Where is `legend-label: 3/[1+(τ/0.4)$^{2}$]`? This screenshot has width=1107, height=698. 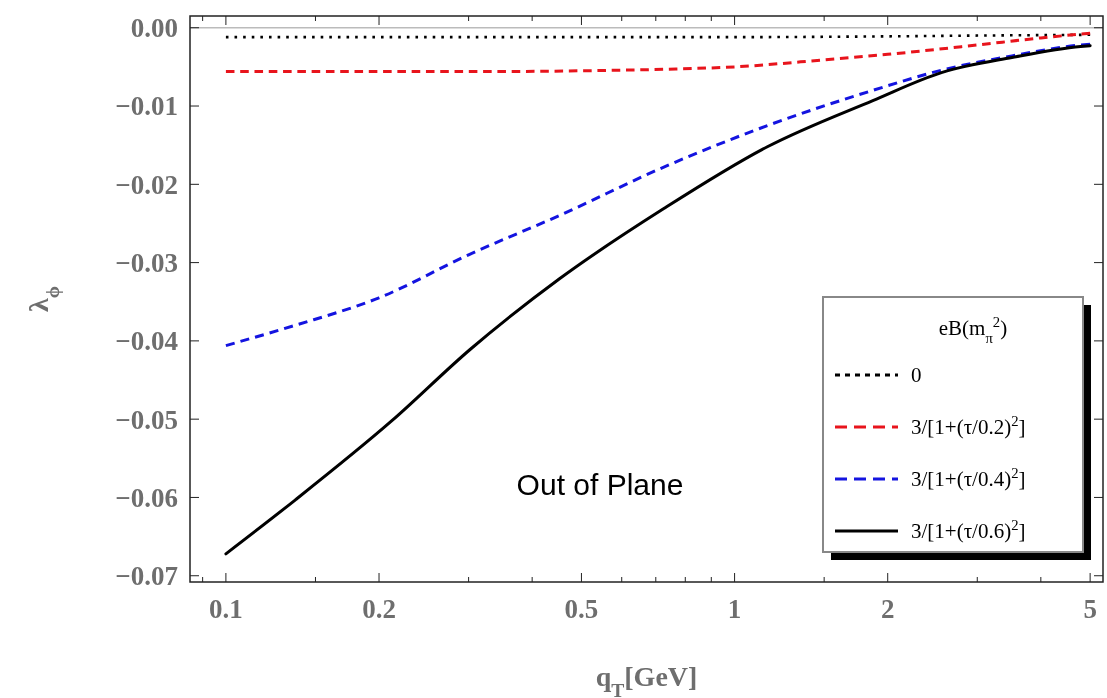 legend-label: 3/[1+(τ/0.4)$^{2}$] is located at coordinates (968, 478).